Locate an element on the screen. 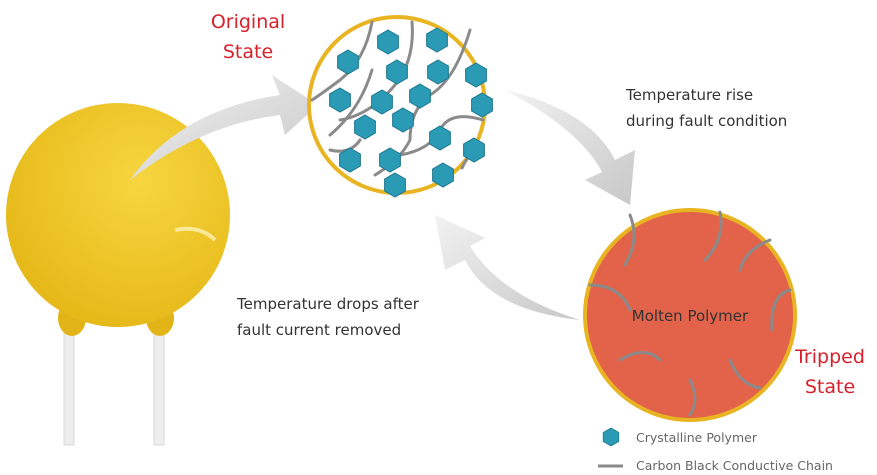 The height and width of the screenshot is (475, 877). drop-label: fault current removed is located at coordinates (319, 330).